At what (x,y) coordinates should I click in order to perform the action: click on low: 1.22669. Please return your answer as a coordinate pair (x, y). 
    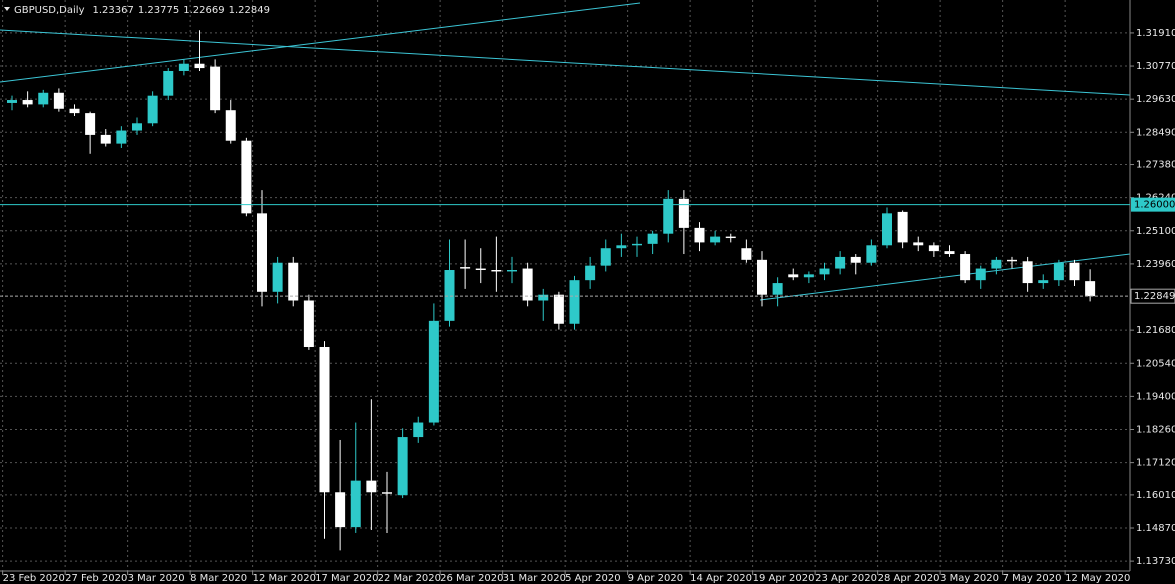
    Looking at the image, I should click on (203, 10).